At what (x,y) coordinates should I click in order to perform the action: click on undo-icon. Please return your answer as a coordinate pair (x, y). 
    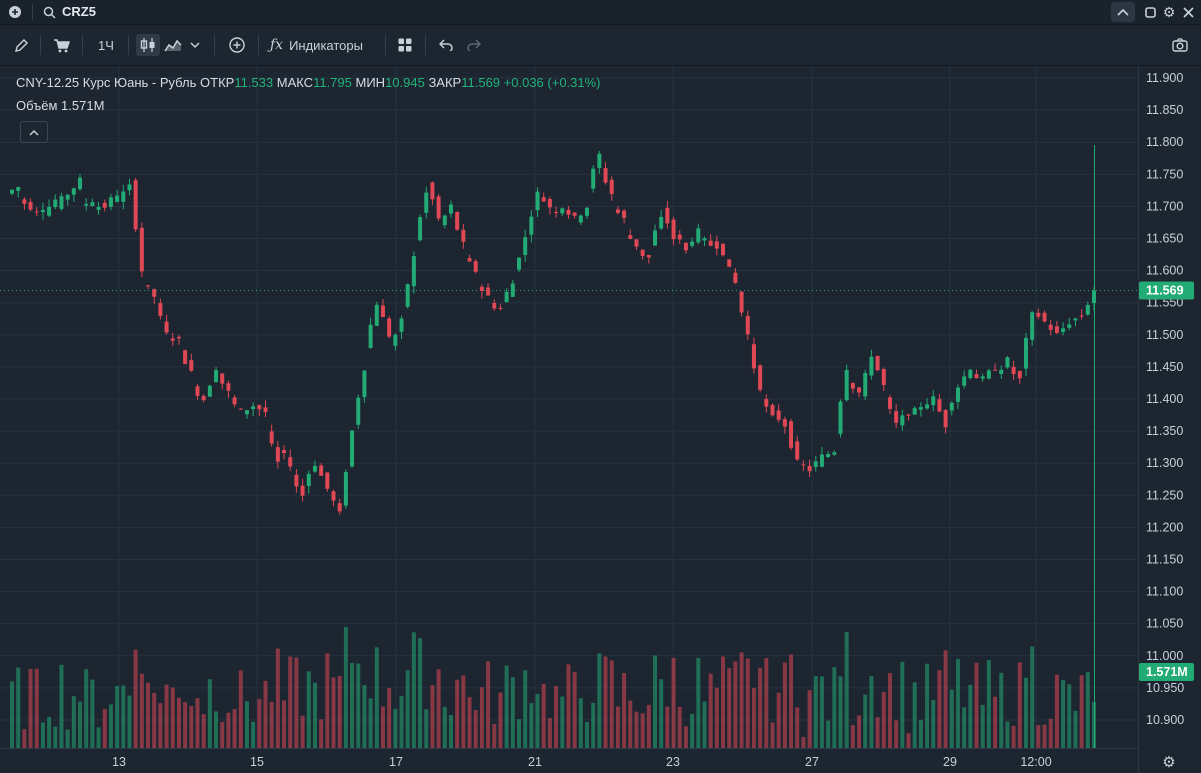
    Looking at the image, I should click on (446, 45).